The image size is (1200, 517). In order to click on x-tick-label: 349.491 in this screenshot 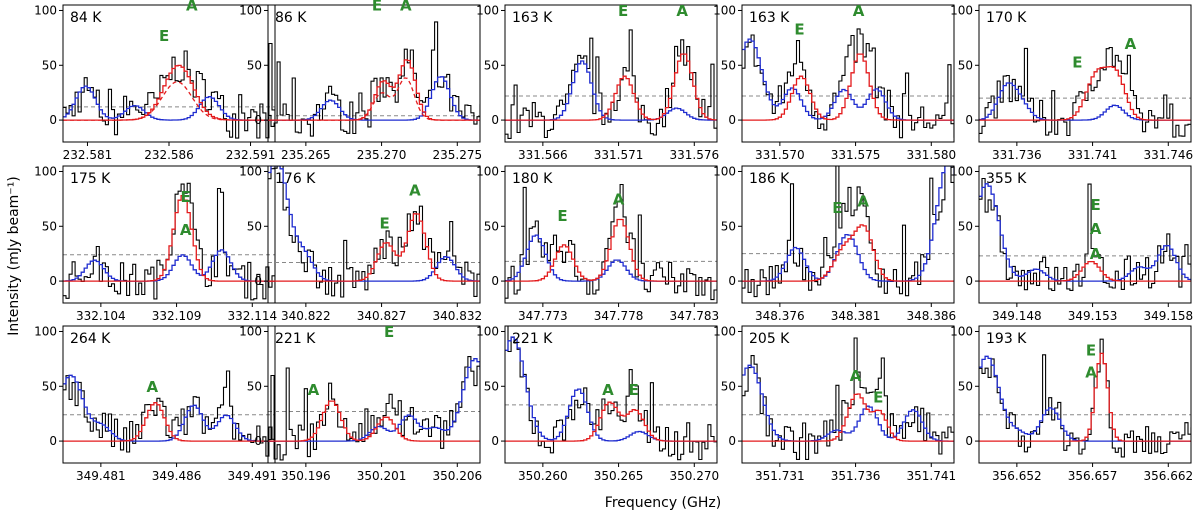, I will do `click(252, 476)`.